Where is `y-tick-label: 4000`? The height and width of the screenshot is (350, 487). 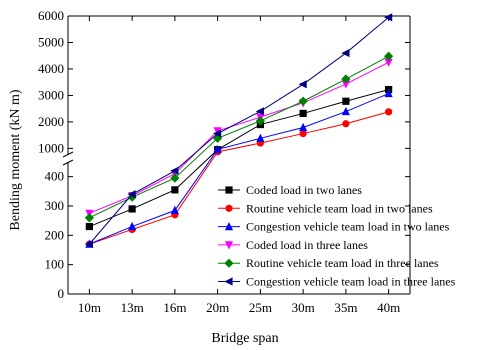
y-tick-label: 4000 is located at coordinates (51, 68).